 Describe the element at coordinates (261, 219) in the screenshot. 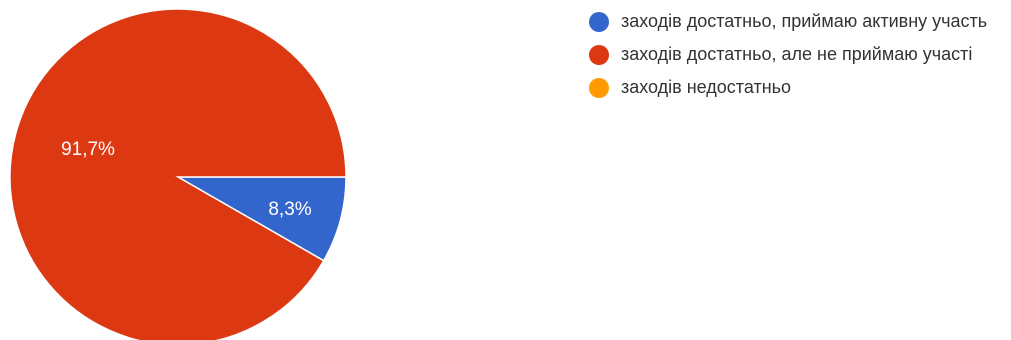

I see `pie-slice-active` at that location.